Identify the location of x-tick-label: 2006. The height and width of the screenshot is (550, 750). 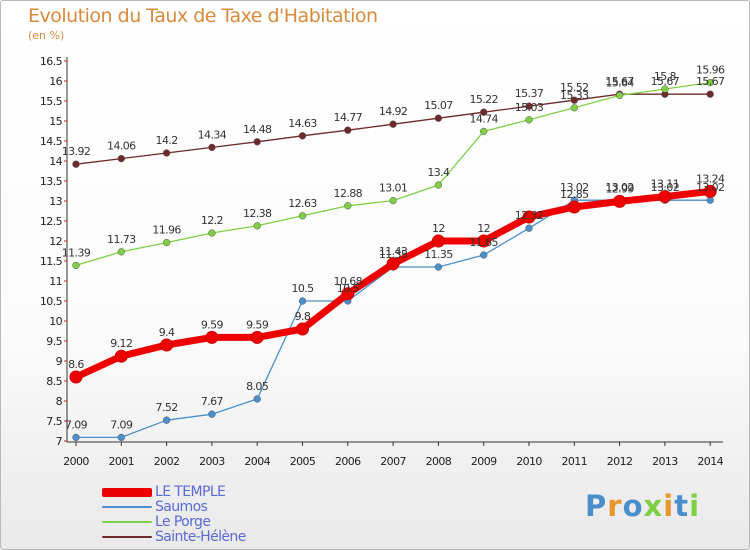
(348, 461).